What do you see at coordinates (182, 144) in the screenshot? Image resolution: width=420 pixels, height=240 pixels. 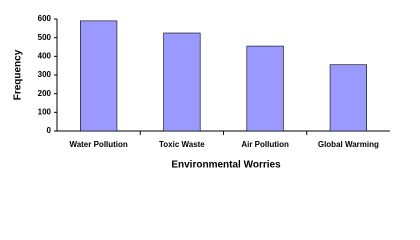 I see `x-tick-label: Toxic Waste` at bounding box center [182, 144].